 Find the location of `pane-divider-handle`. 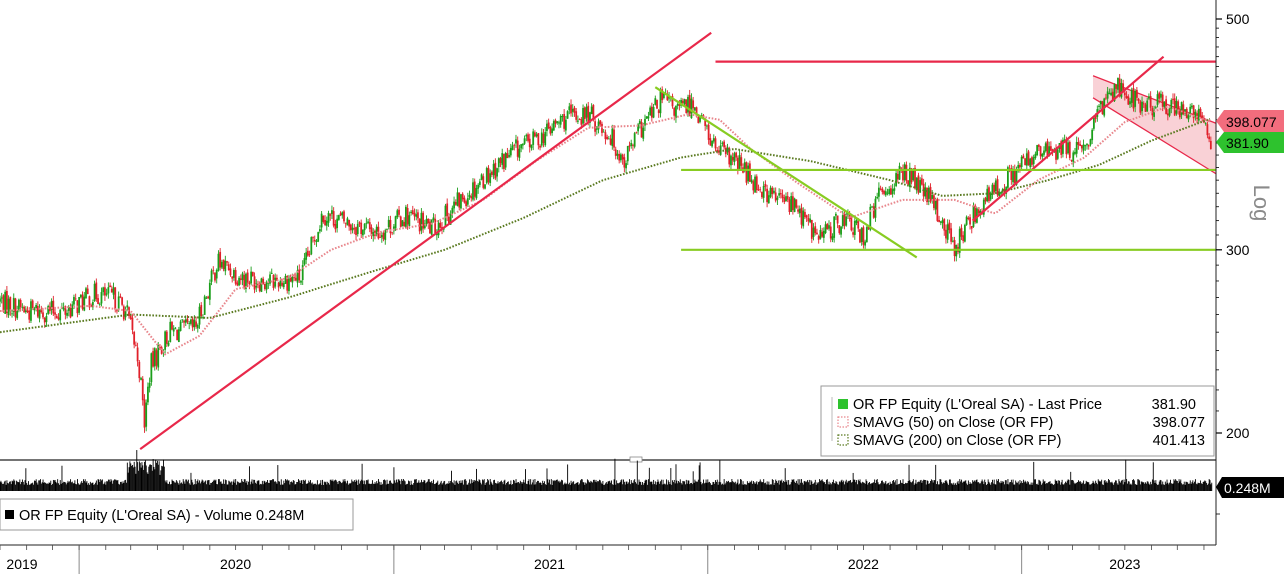

pane-divider-handle is located at coordinates (636, 459).